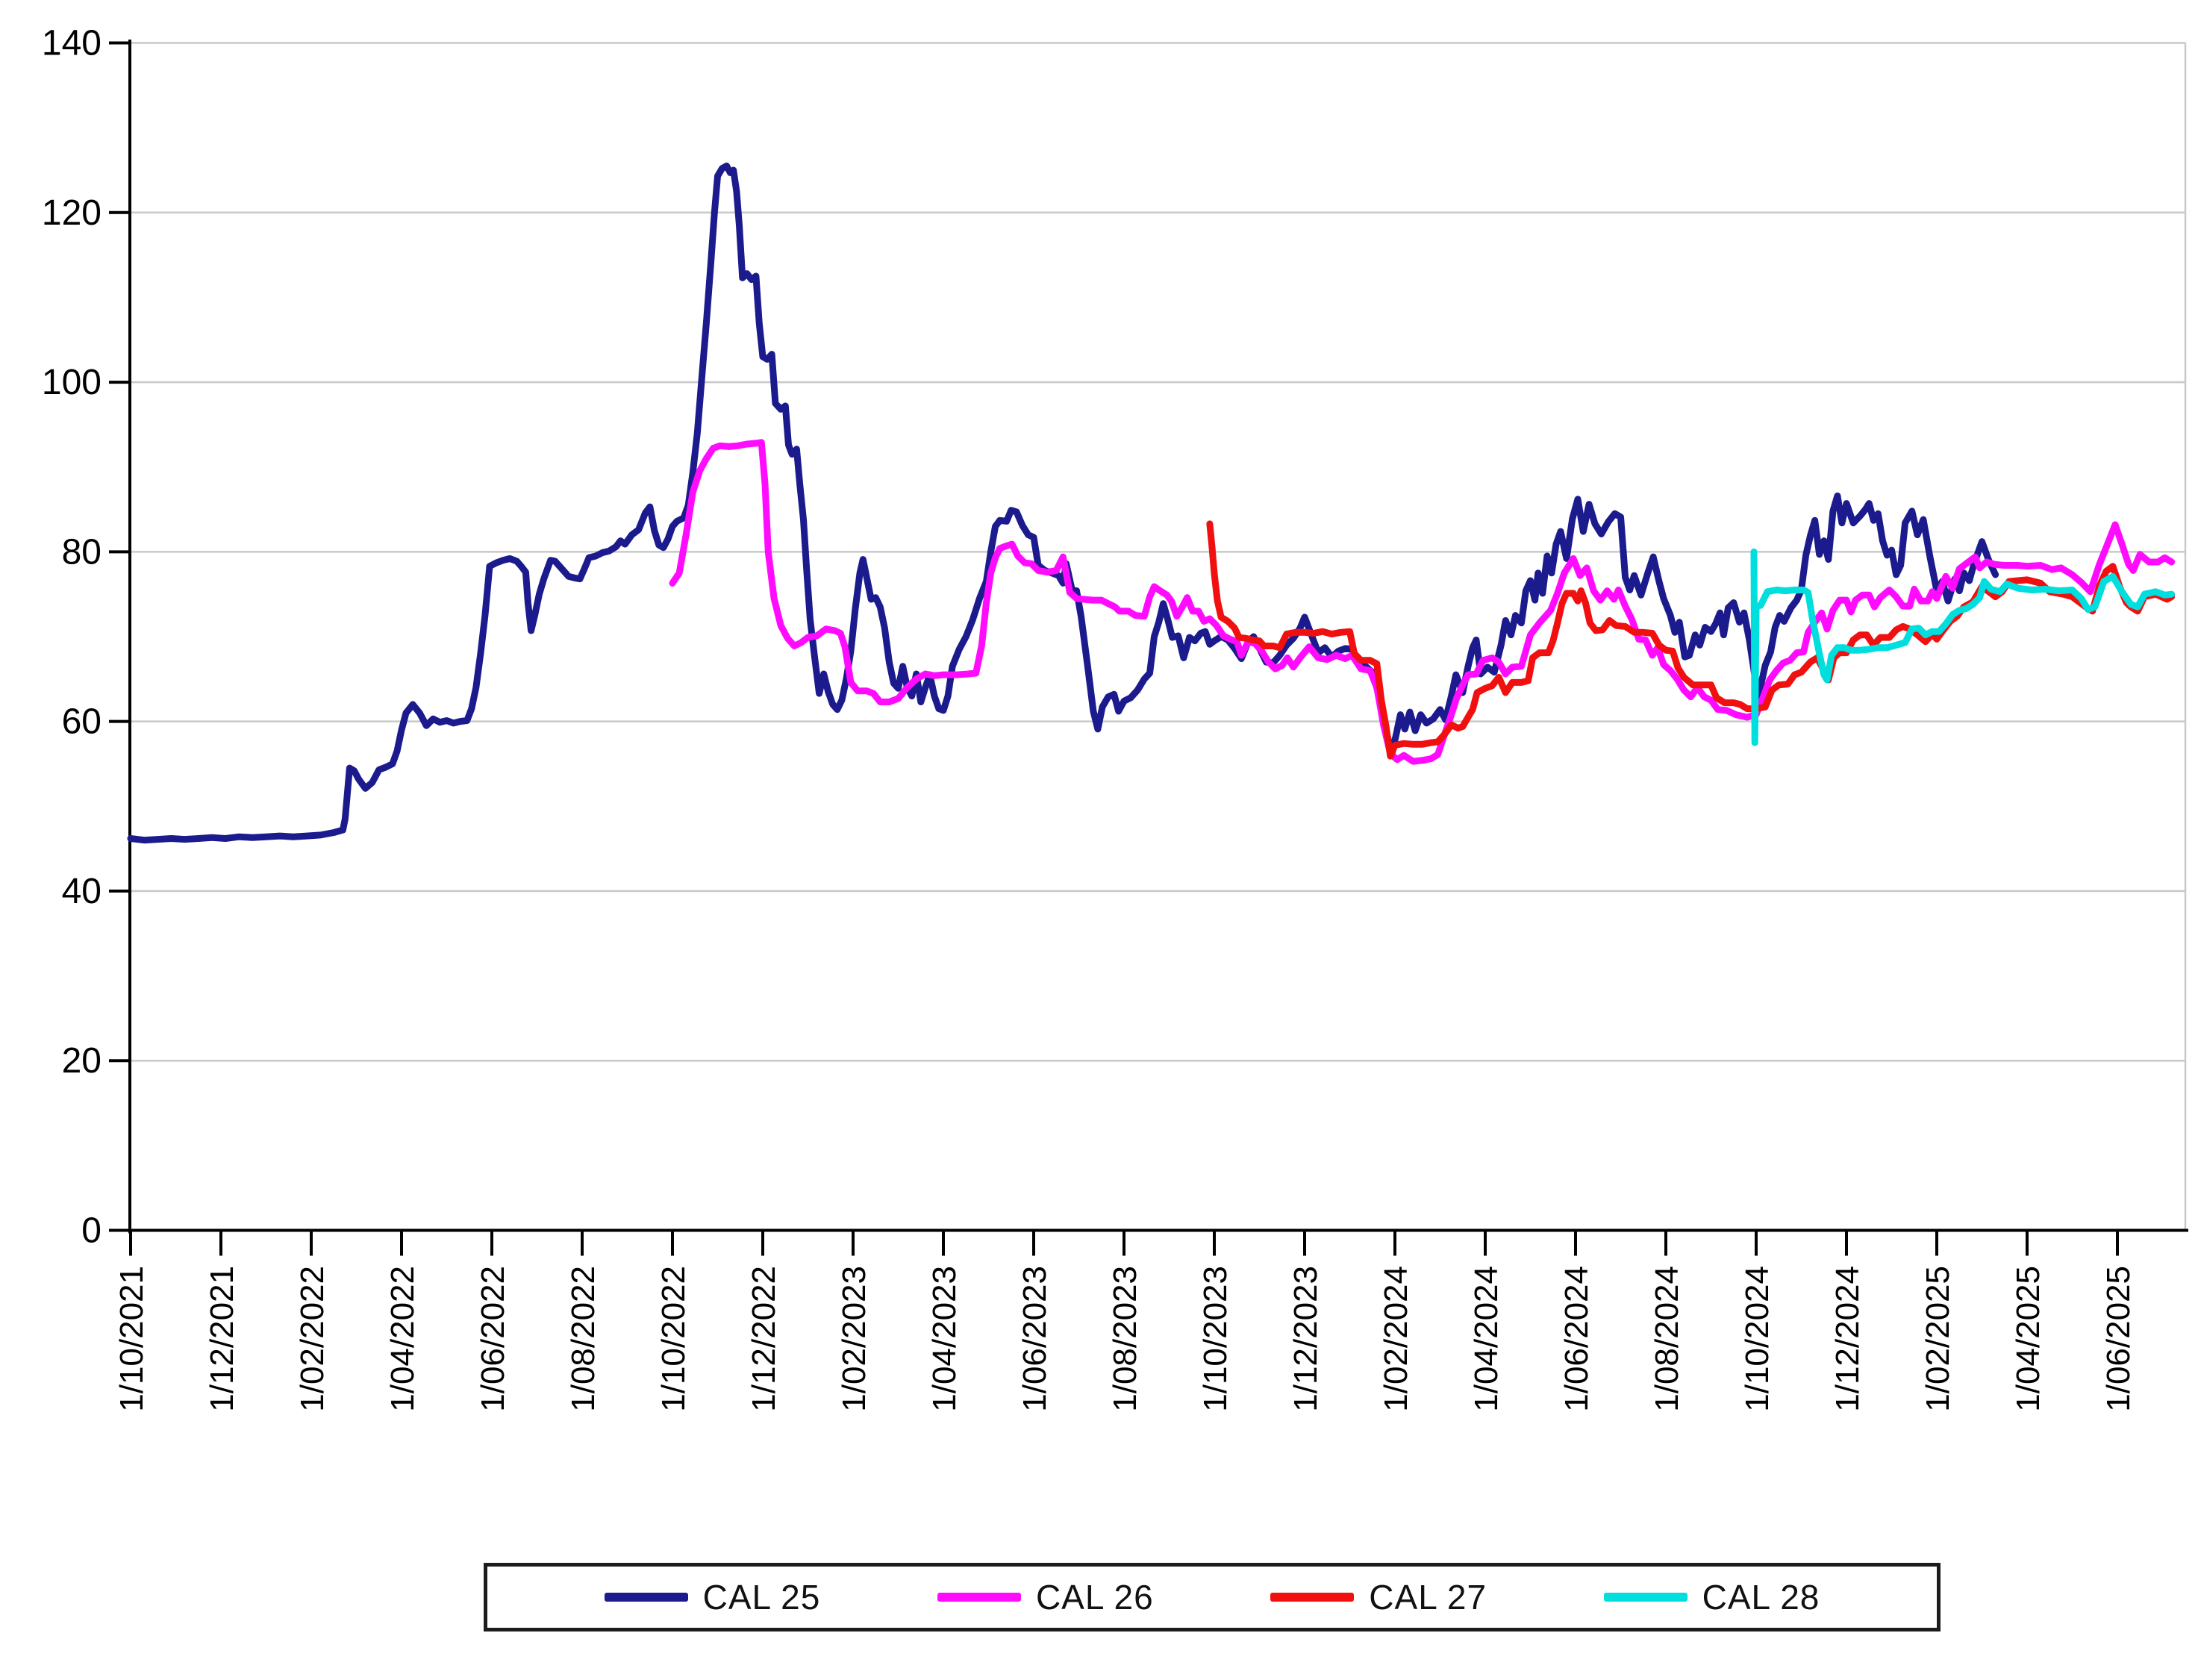 This screenshot has width=2198, height=1680. I want to click on x-tick-label-12: 1/10/2023, so click(1215, 1339).